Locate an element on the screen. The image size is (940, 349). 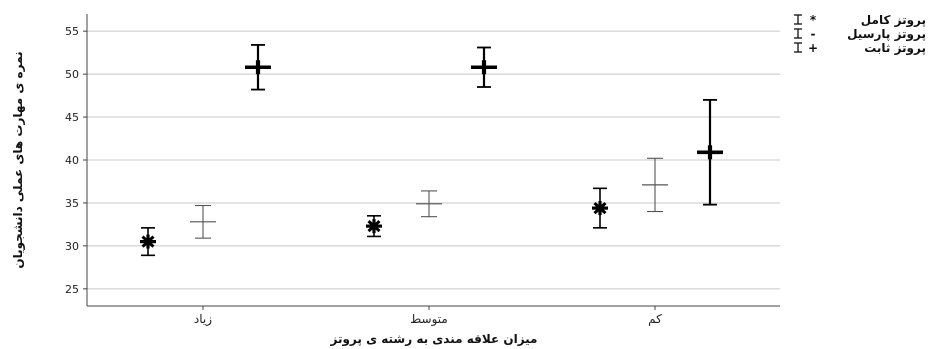
y-tick-labels: 25 30 35 40 45 50 55 is located at coordinates (76, 160).